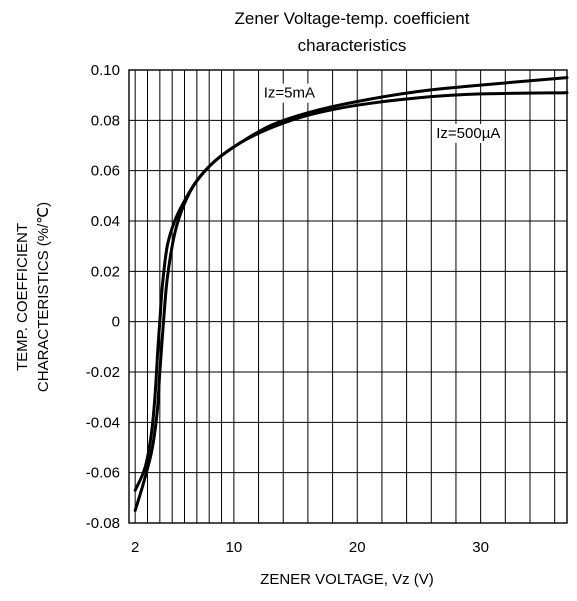 The image size is (577, 601). I want to click on y-tick-label: 0.10, so click(105, 70).